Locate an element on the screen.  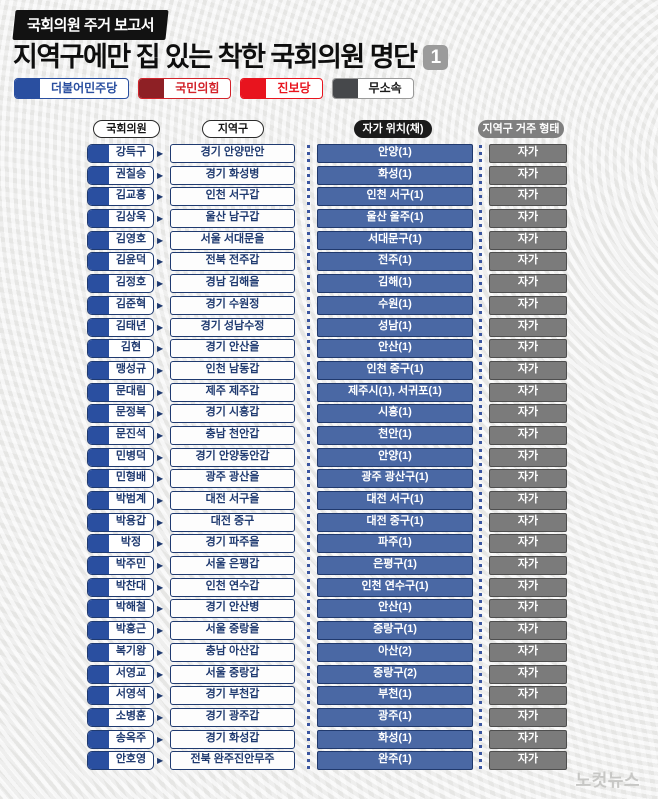
table-row: 박홍근 ▶ 서울 중랑을 중랑구(1) 자가 is located at coordinates (329, 631).